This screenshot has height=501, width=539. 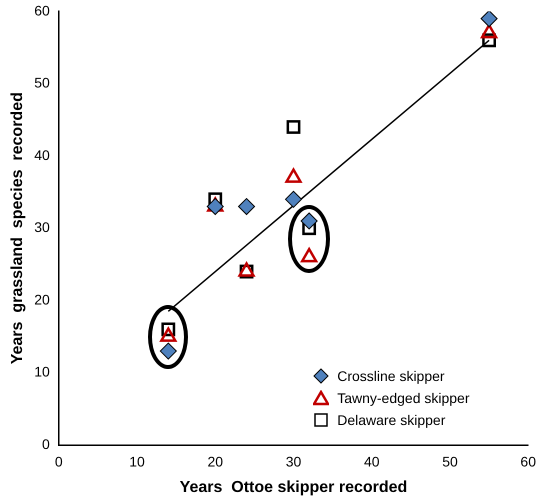 I want to click on y-tick-label: 40, so click(x=42, y=154).